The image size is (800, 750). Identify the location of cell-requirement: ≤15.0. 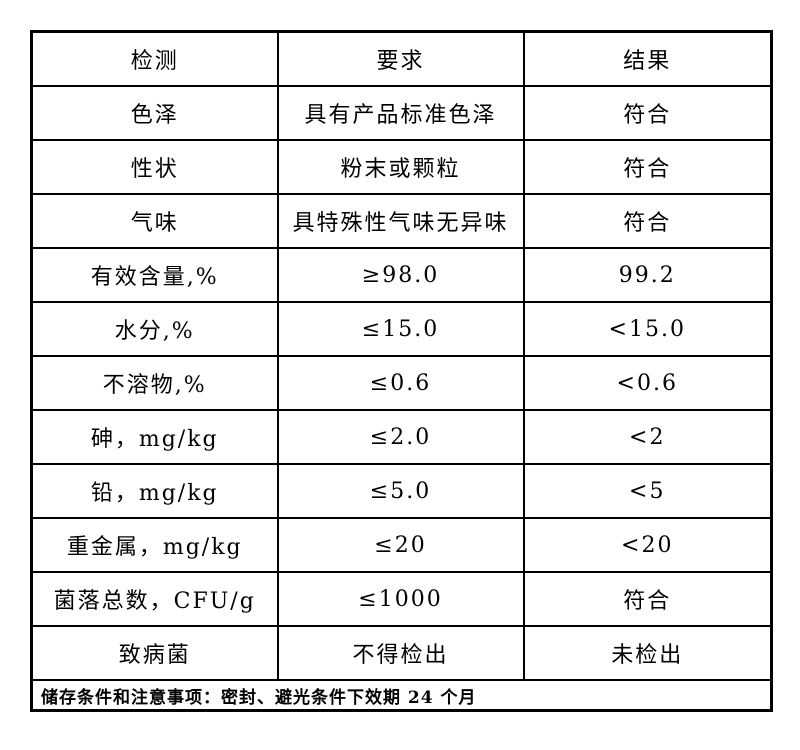
(400, 329).